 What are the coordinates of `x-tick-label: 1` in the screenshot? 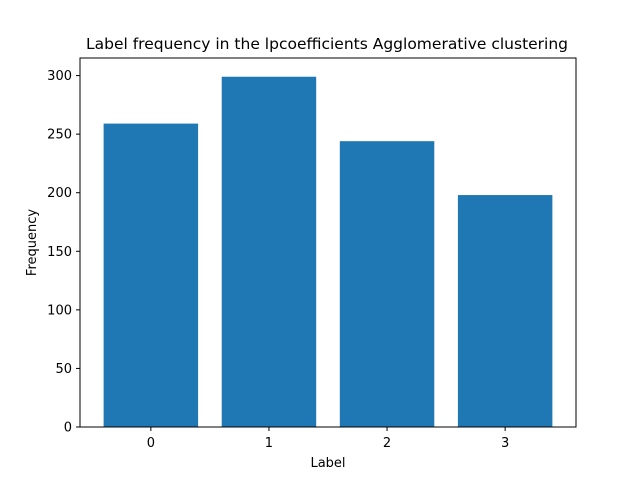 It's located at (269, 443).